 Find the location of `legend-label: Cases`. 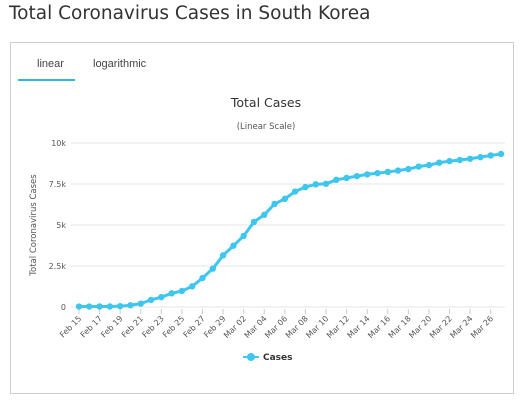

legend-label: Cases is located at coordinates (278, 358).